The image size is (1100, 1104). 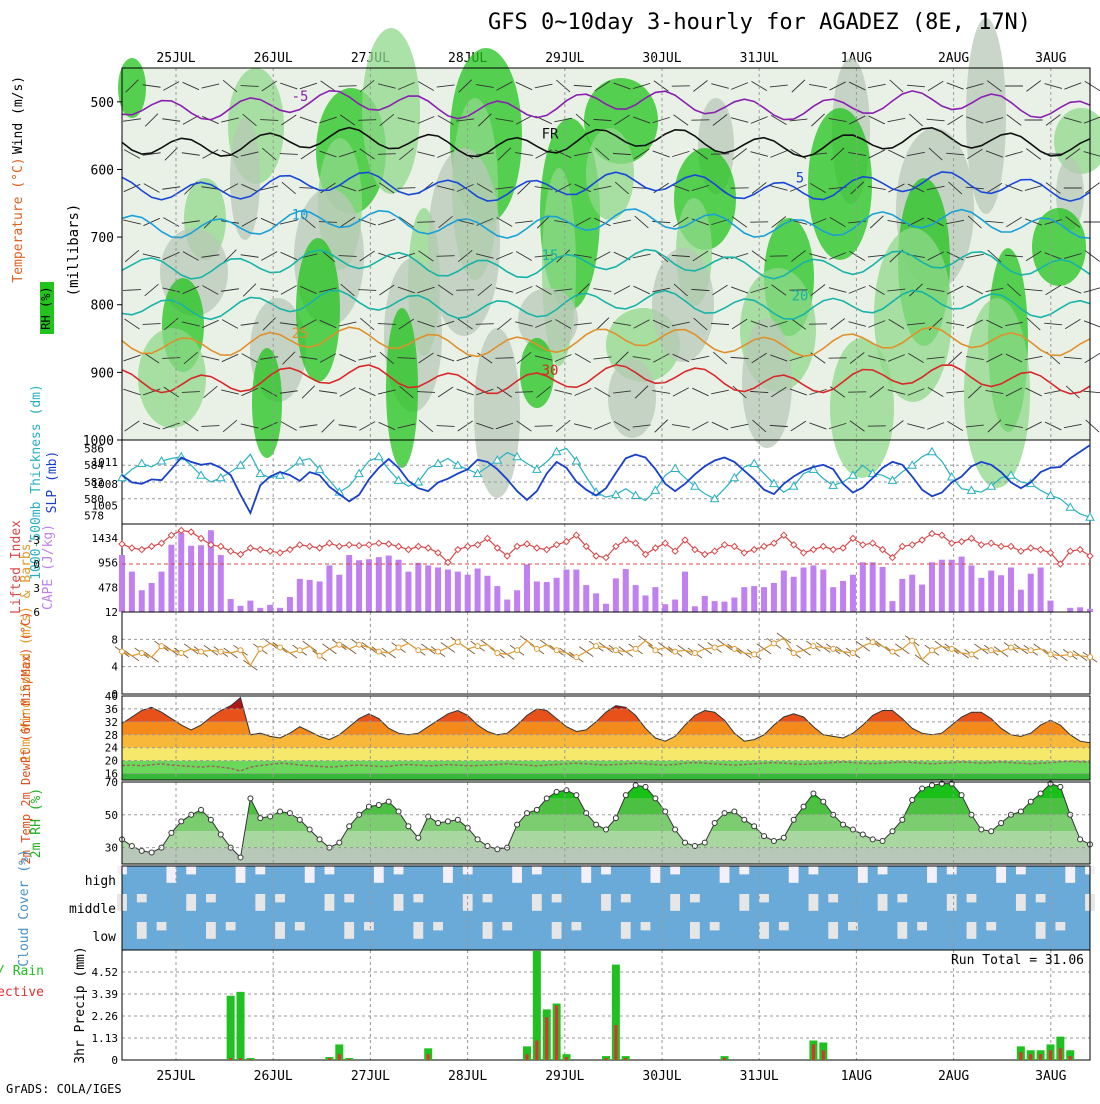 I want to click on cape-tick-label: 478, so click(x=108, y=587).